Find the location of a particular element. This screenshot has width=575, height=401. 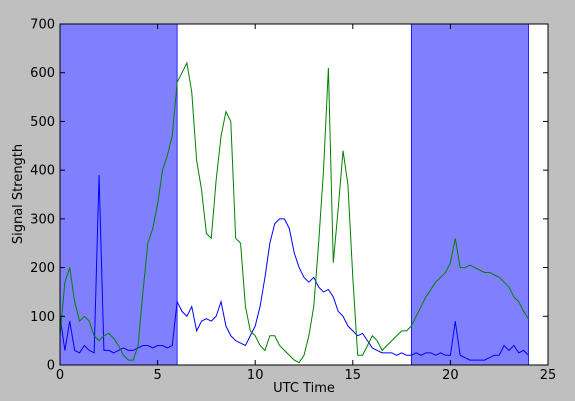

x-tick-label: 5 is located at coordinates (157, 375).